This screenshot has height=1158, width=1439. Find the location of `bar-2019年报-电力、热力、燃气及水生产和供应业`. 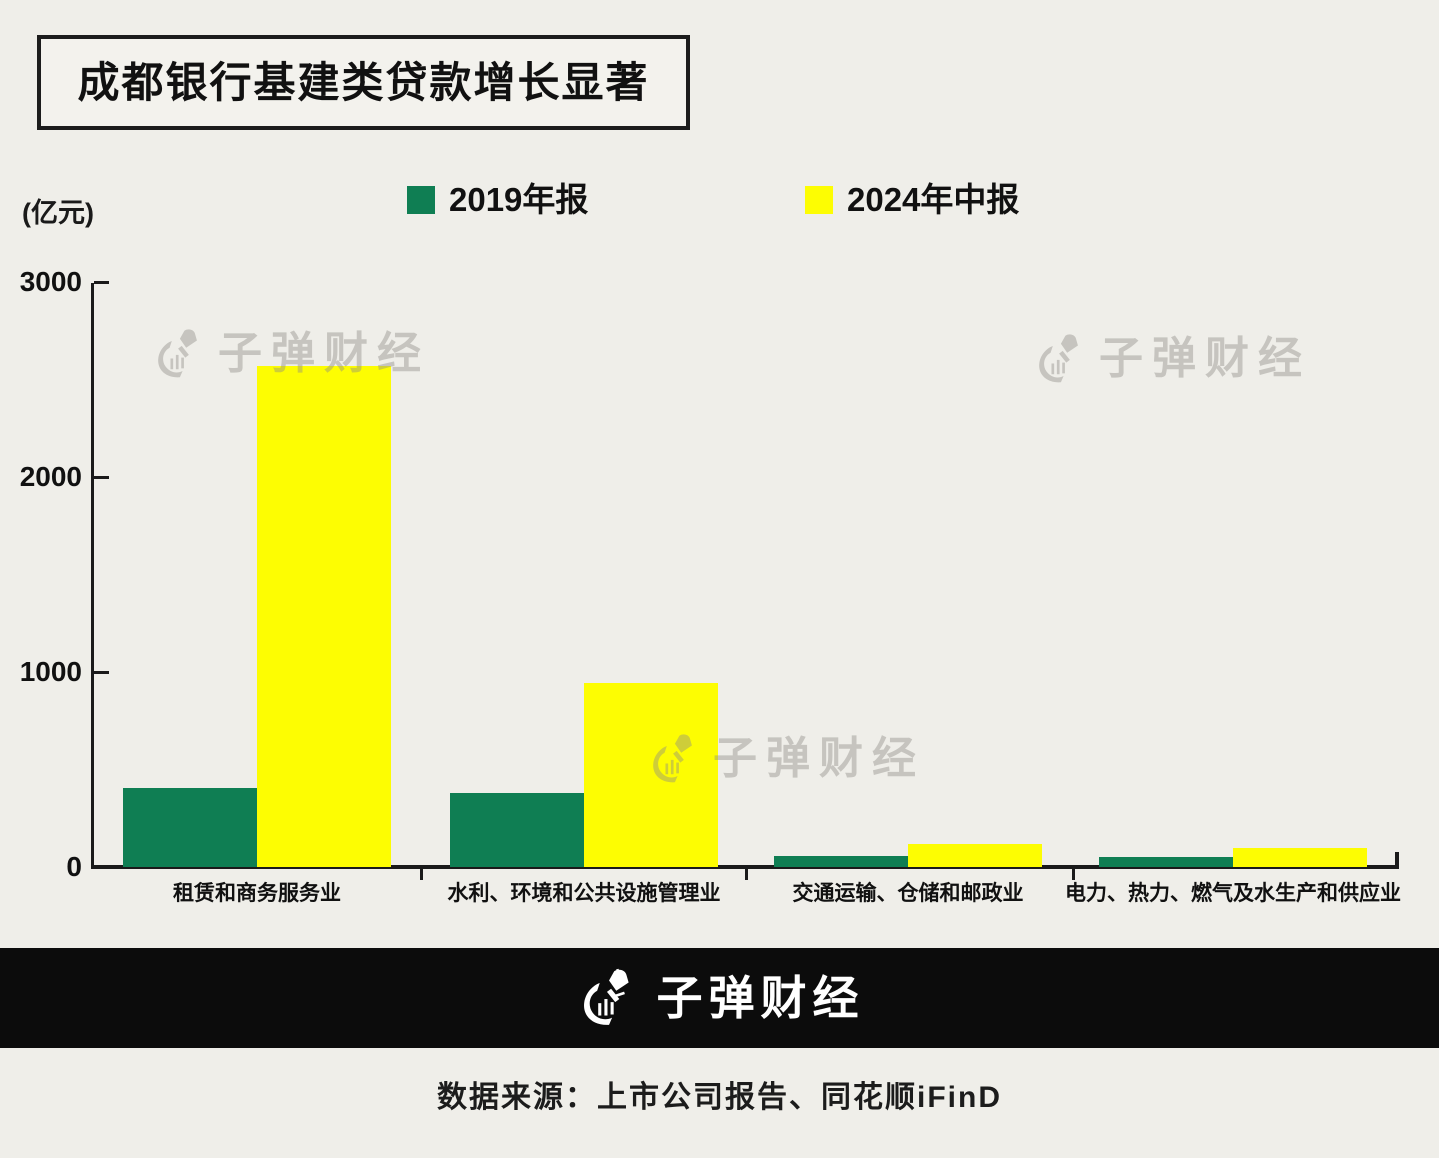

bar-2019年报-电力、热力、燃气及水生产和供应业 is located at coordinates (1166, 862).